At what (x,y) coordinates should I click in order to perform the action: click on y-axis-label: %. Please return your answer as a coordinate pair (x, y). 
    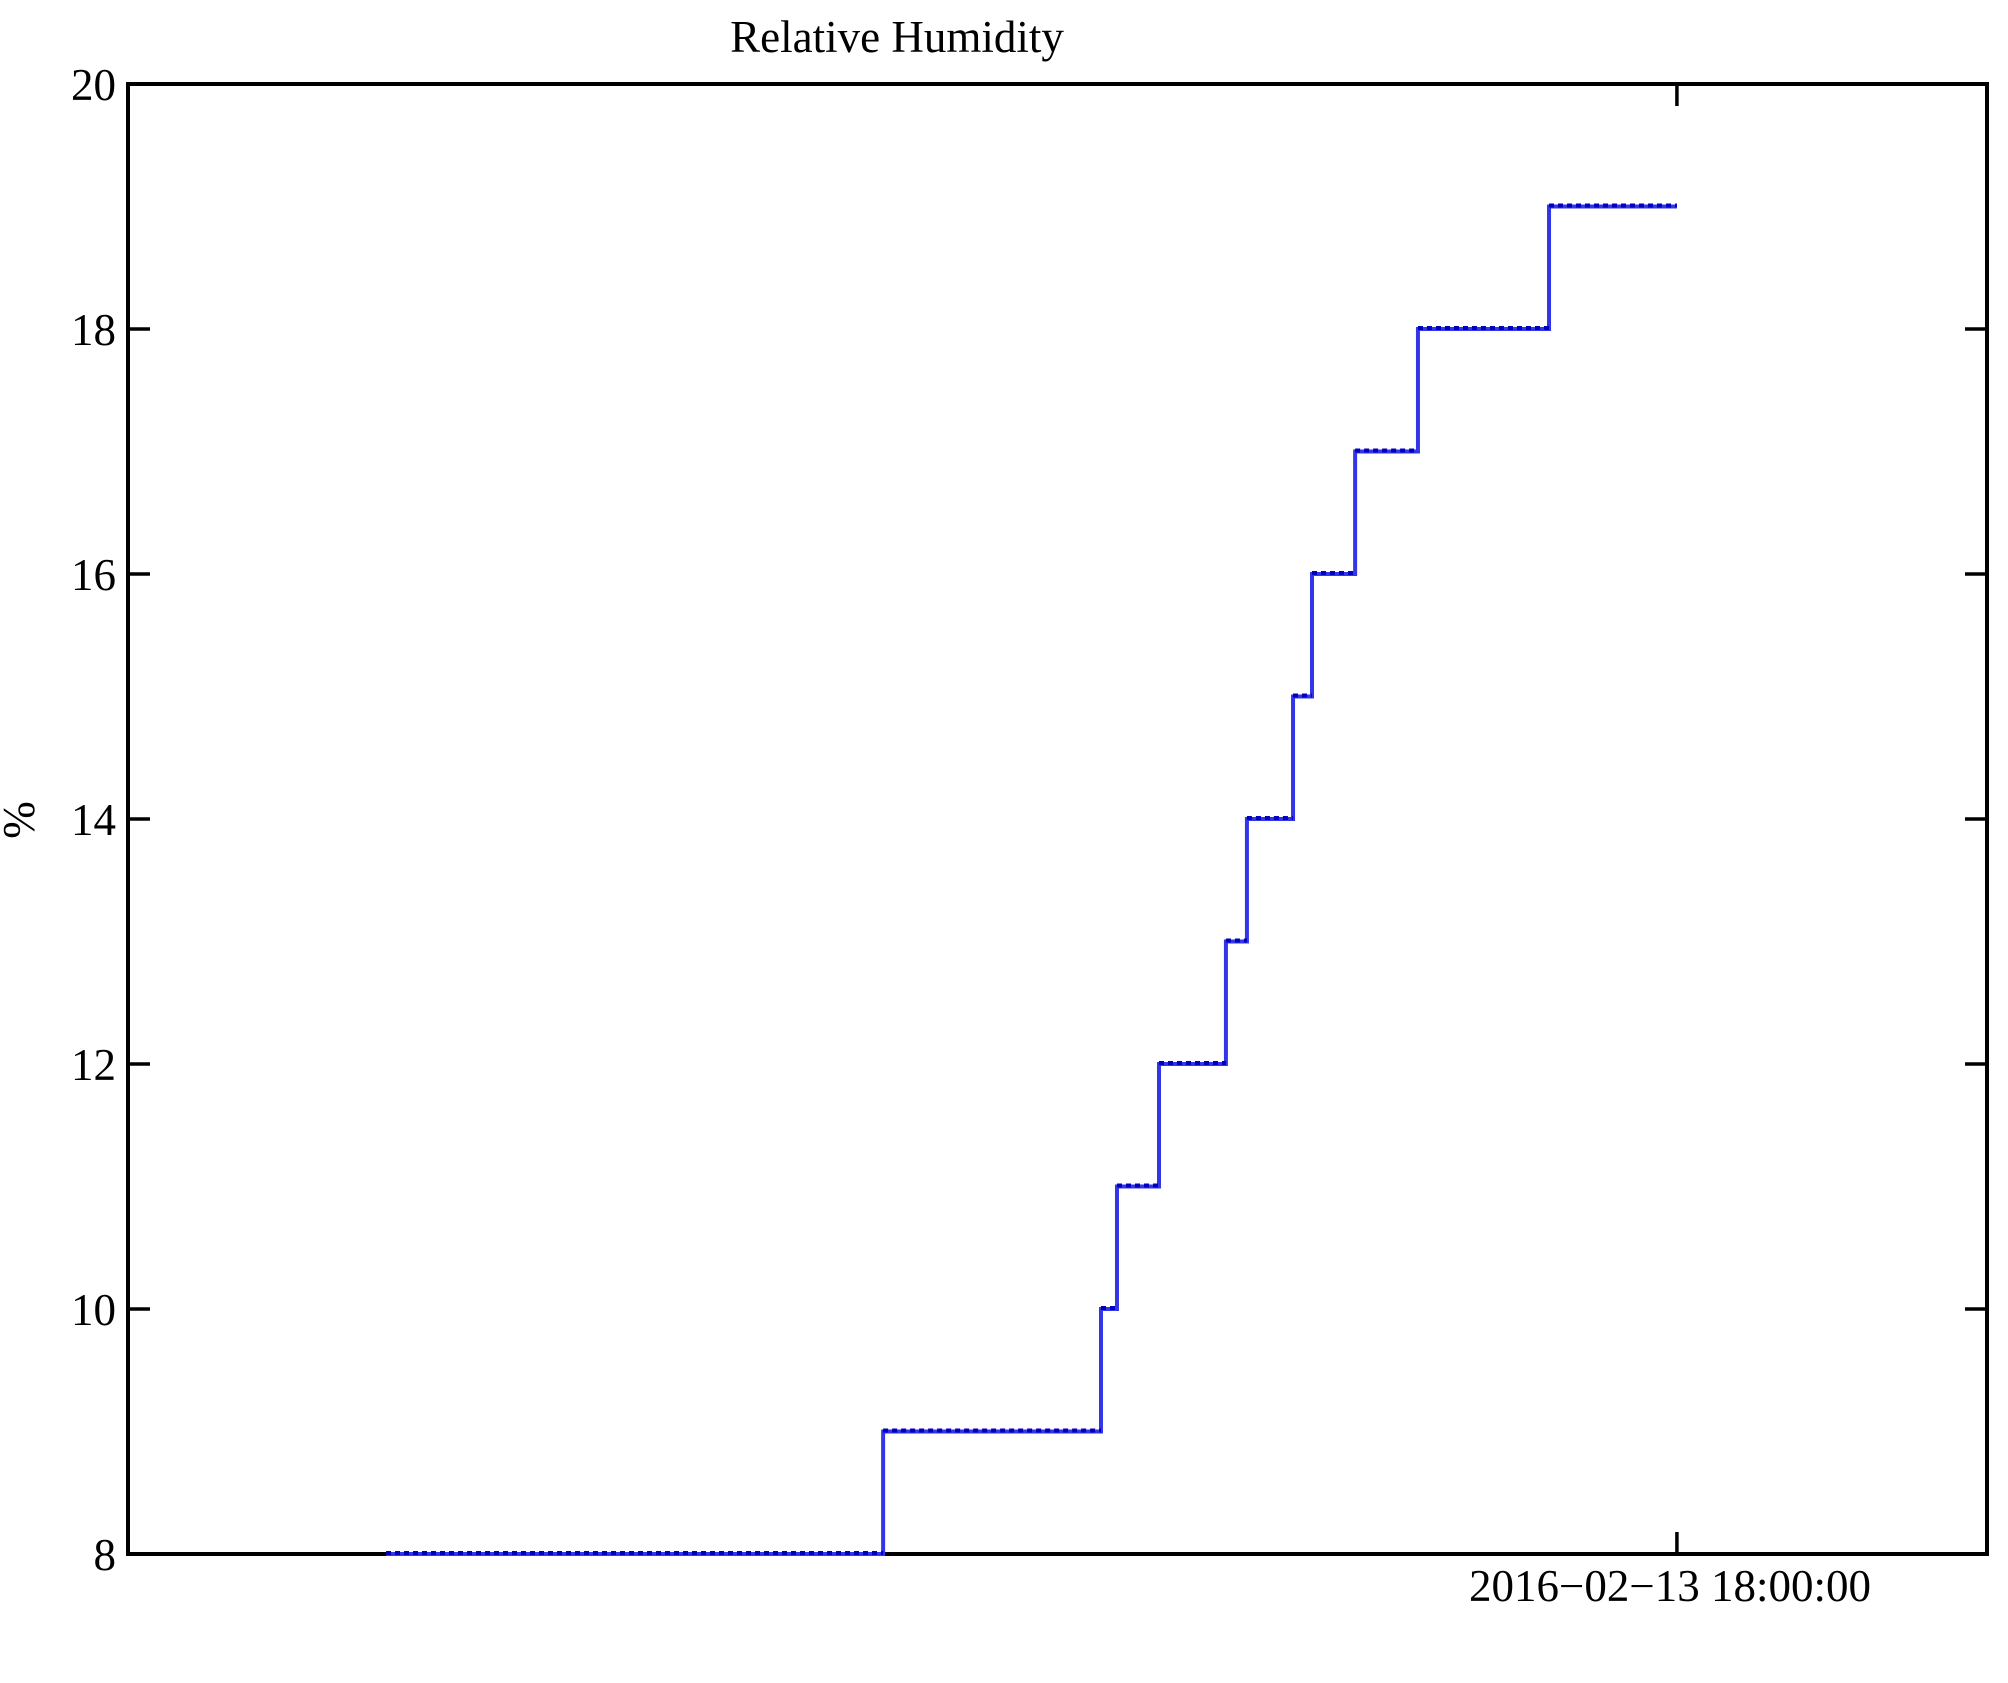
    Looking at the image, I should click on (22, 820).